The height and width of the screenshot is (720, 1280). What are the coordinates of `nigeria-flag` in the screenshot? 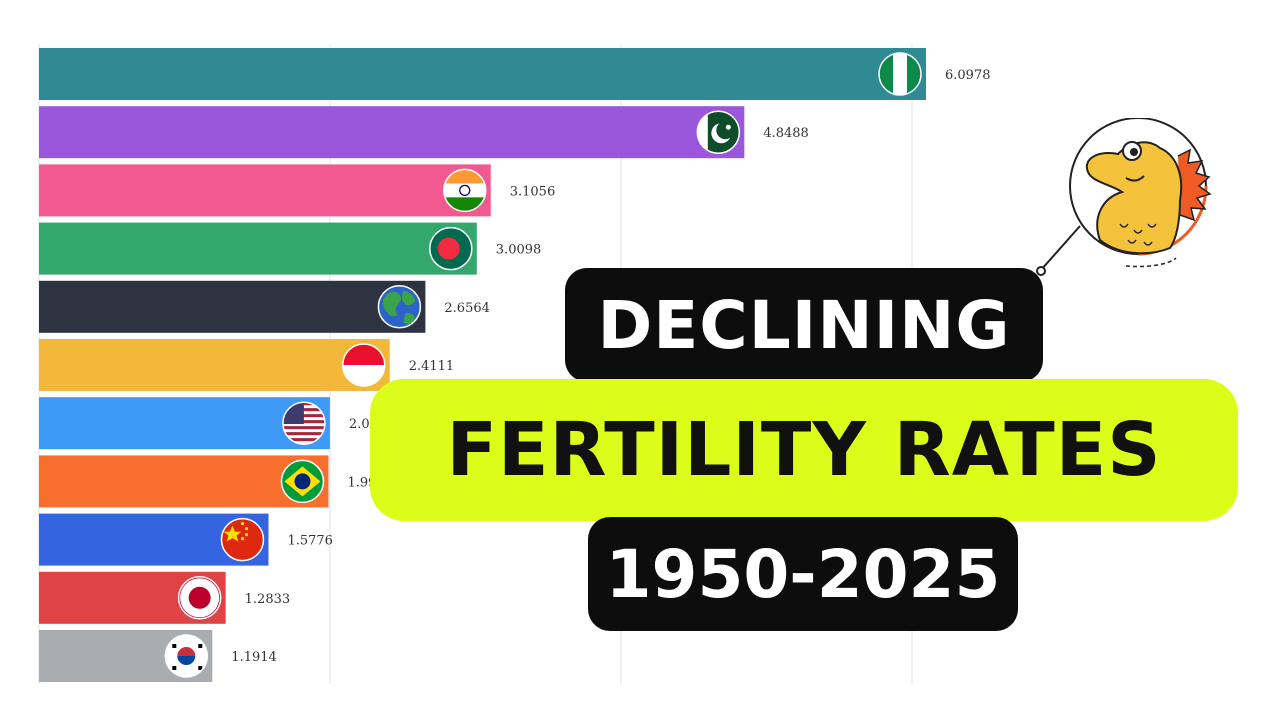 It's located at (900, 74).